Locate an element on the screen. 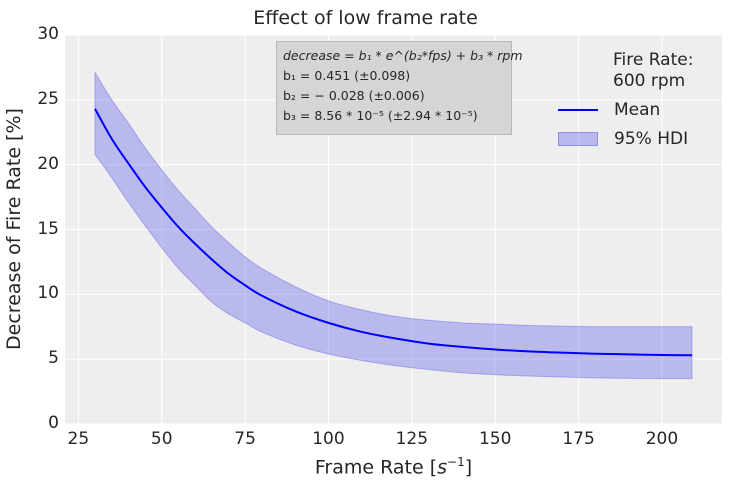  x-tick-label: 150 is located at coordinates (495, 439).